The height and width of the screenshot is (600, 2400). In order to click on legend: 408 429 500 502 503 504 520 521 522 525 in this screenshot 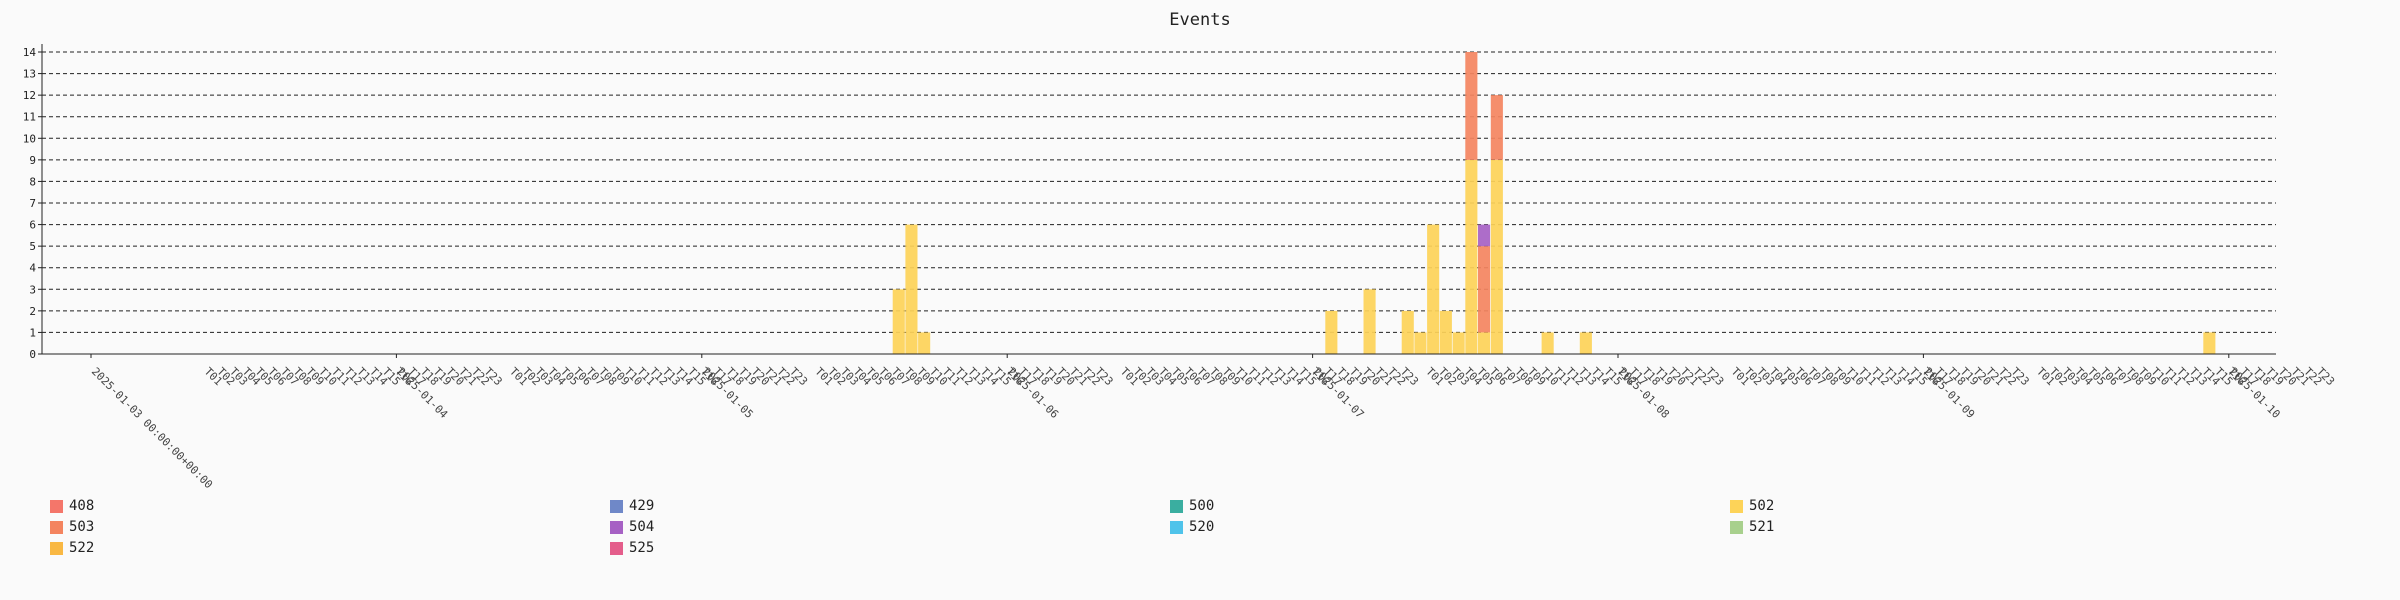, I will do `click(1200, 527)`.